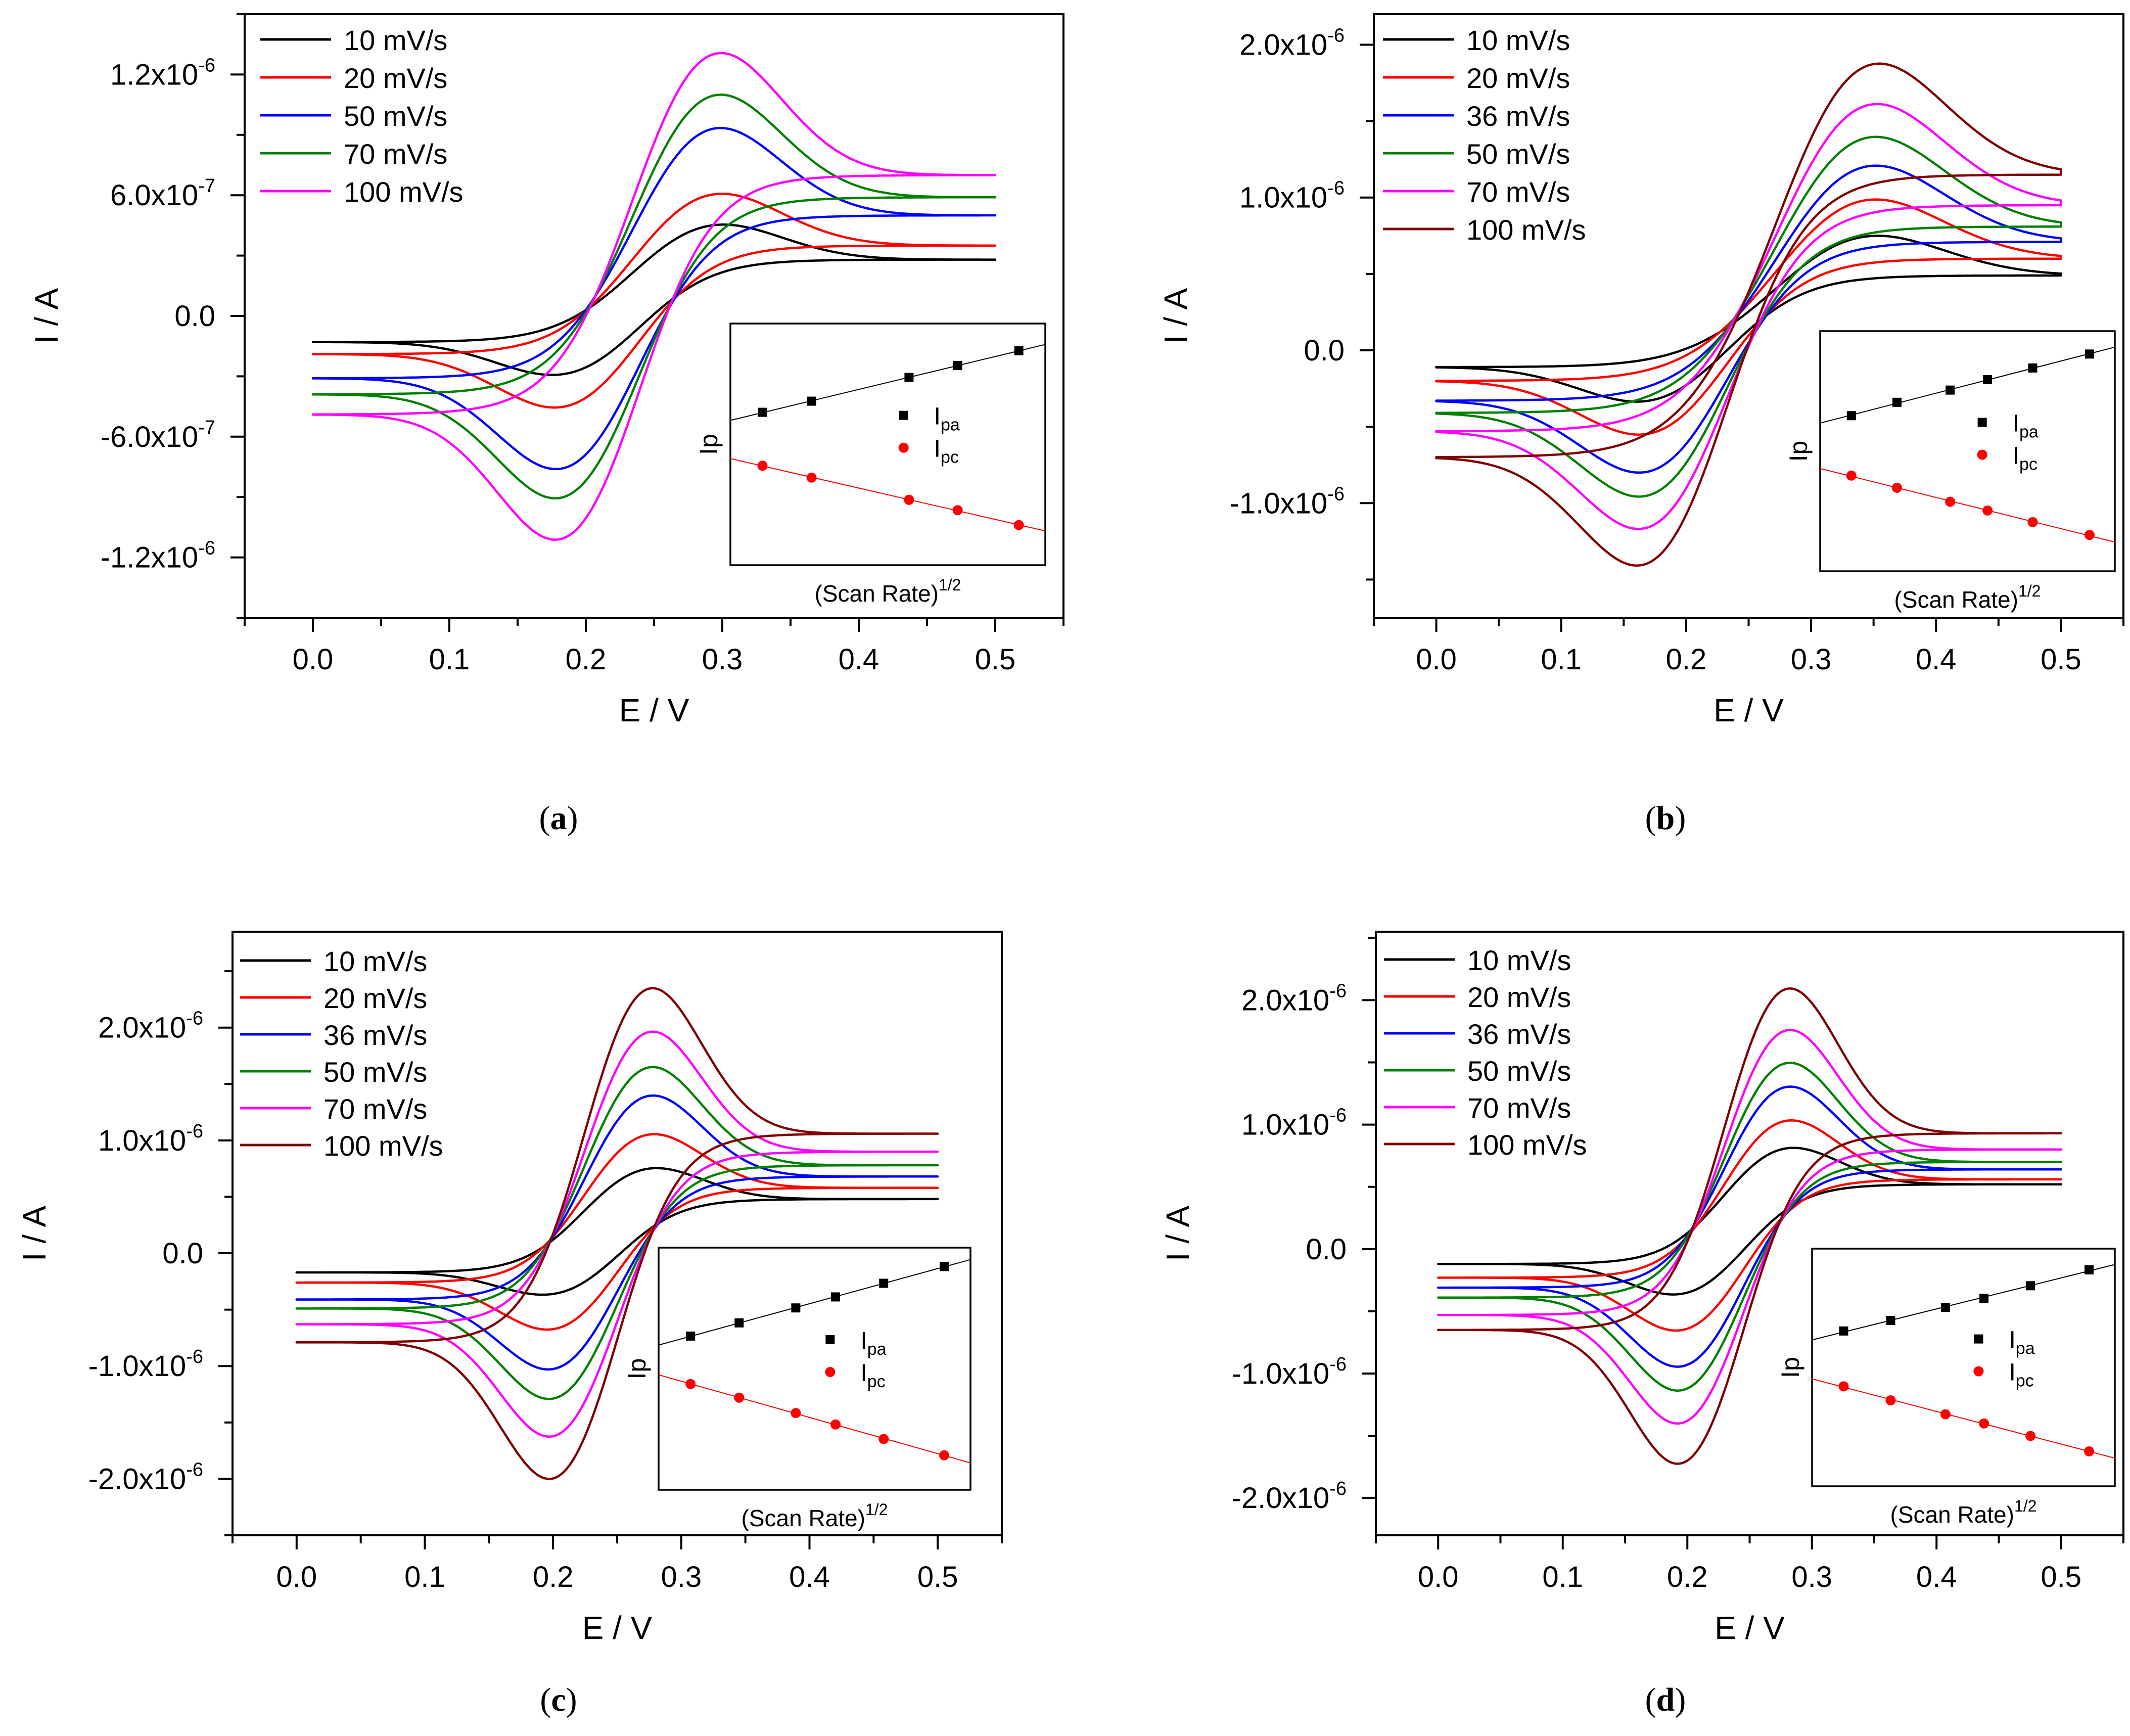  I want to click on x-tick-label: 0.3, so click(722, 660).